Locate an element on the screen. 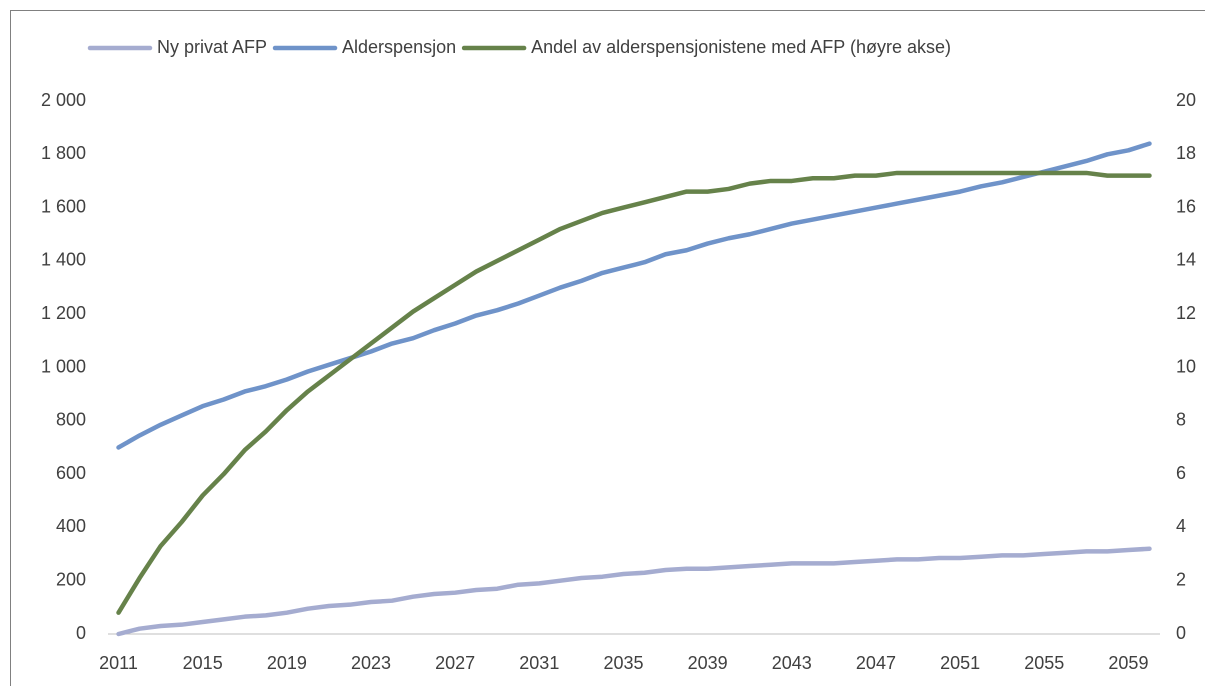 Image resolution: width=1205 pixels, height=686 pixels. y2-tick-label: 14 is located at coordinates (1186, 260).